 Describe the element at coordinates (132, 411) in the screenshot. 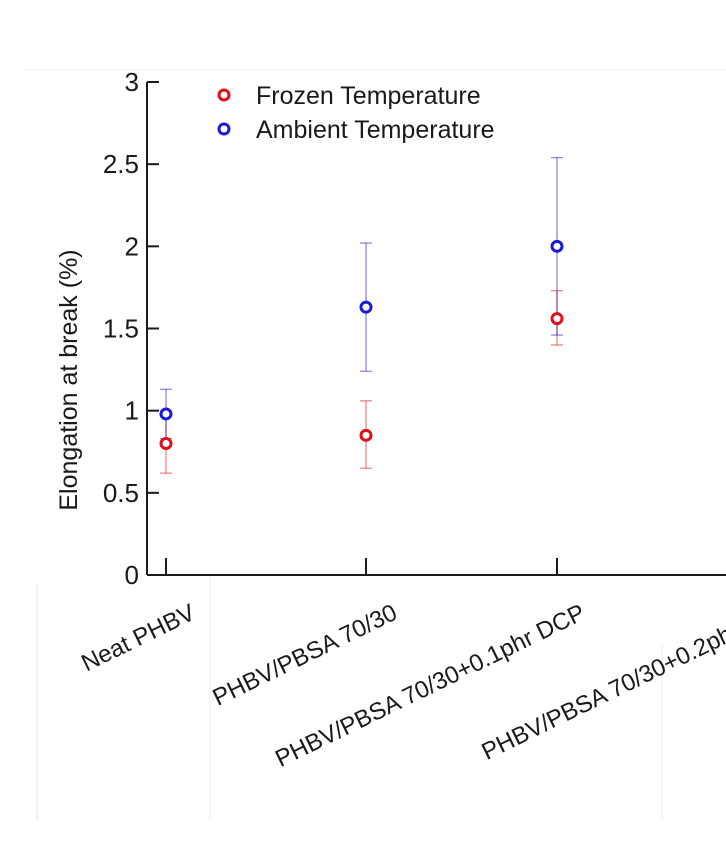

I see `y-tick-label-2: 1` at that location.